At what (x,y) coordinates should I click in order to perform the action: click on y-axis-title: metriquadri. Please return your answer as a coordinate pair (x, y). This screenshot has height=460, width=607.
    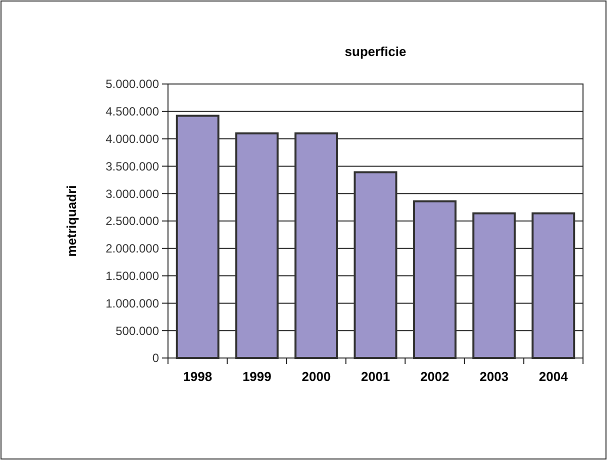
    Looking at the image, I should click on (71, 221).